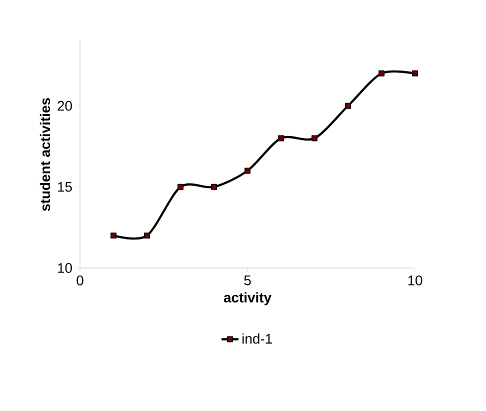 This screenshot has height=411, width=486. What do you see at coordinates (65, 268) in the screenshot?
I see `y-tick-label: 10` at bounding box center [65, 268].